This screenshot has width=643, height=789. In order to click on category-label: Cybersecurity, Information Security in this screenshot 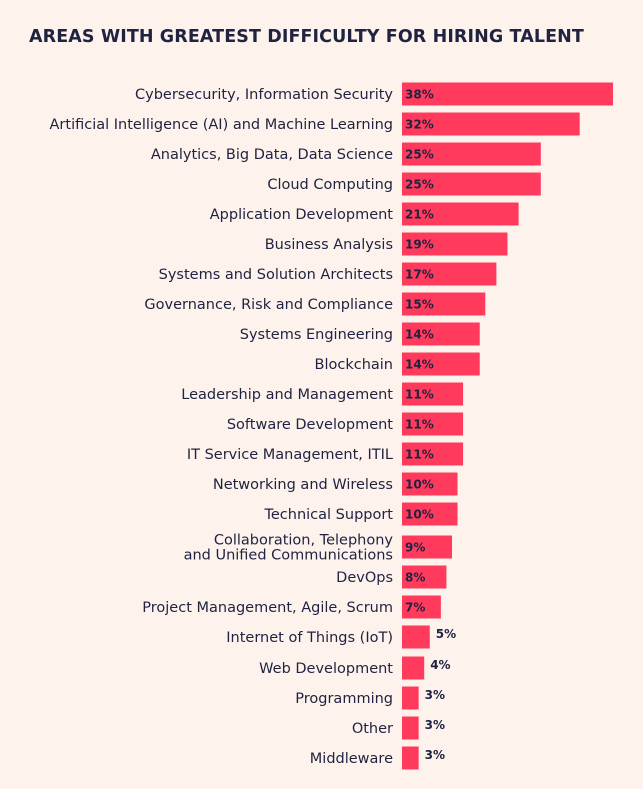, I will do `click(264, 95)`.